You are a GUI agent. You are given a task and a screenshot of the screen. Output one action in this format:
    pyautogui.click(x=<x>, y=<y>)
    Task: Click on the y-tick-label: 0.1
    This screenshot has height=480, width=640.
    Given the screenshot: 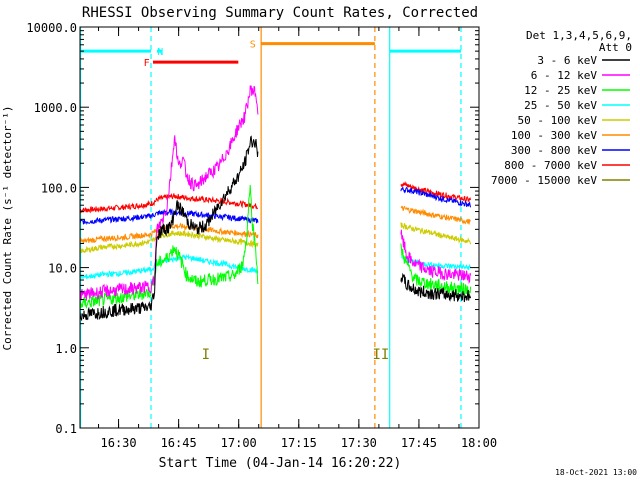 What is the action you would take?
    pyautogui.click(x=66, y=429)
    